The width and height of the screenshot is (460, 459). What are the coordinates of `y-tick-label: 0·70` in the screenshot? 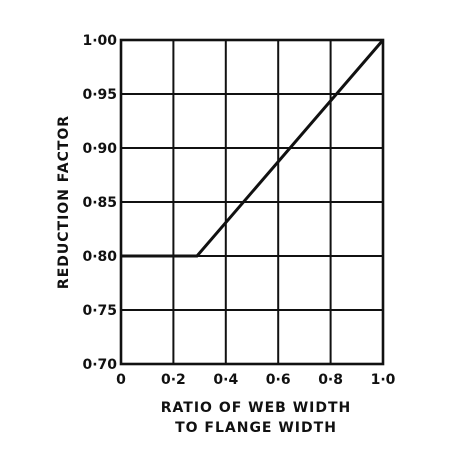 It's located at (99, 365).